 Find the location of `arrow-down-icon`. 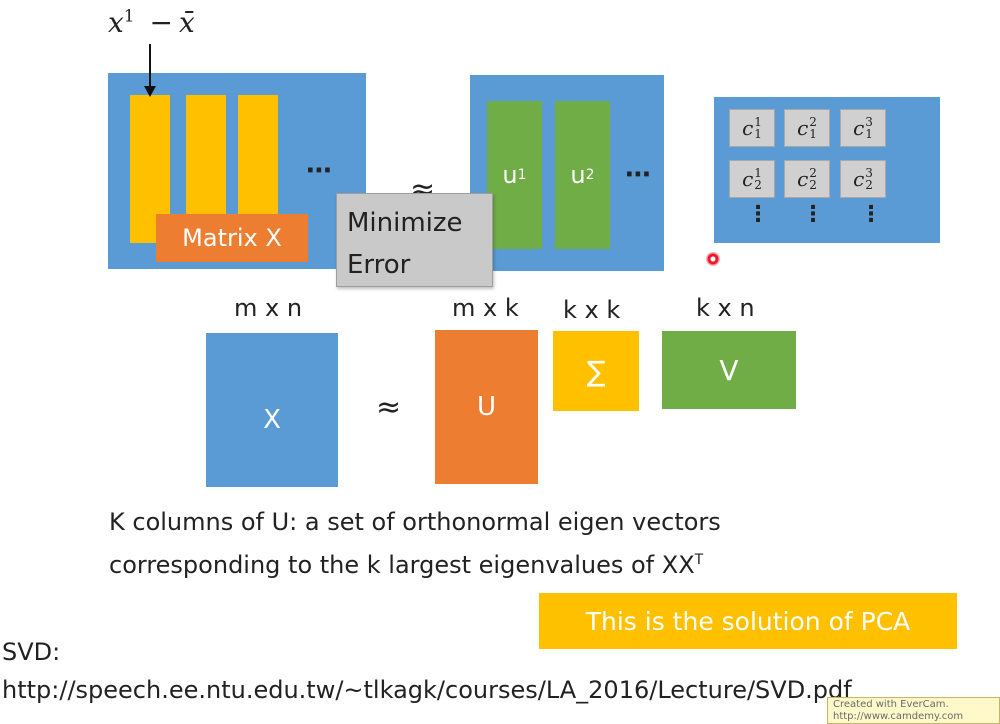

arrow-down-icon is located at coordinates (150, 70).